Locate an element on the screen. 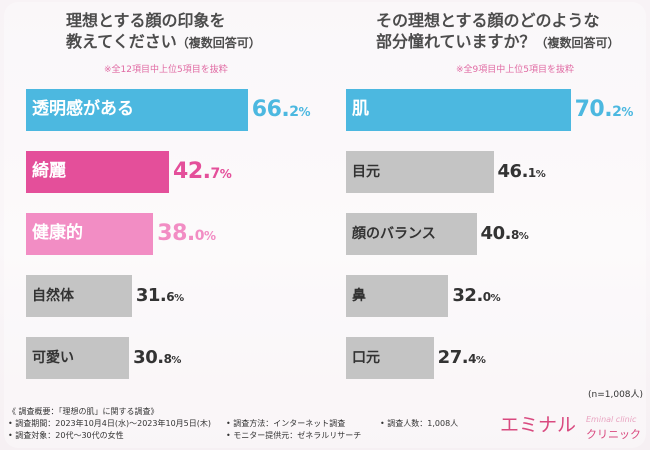 Image resolution: width=650 pixels, height=450 pixels. value-dec: 1 is located at coordinates (531, 173).